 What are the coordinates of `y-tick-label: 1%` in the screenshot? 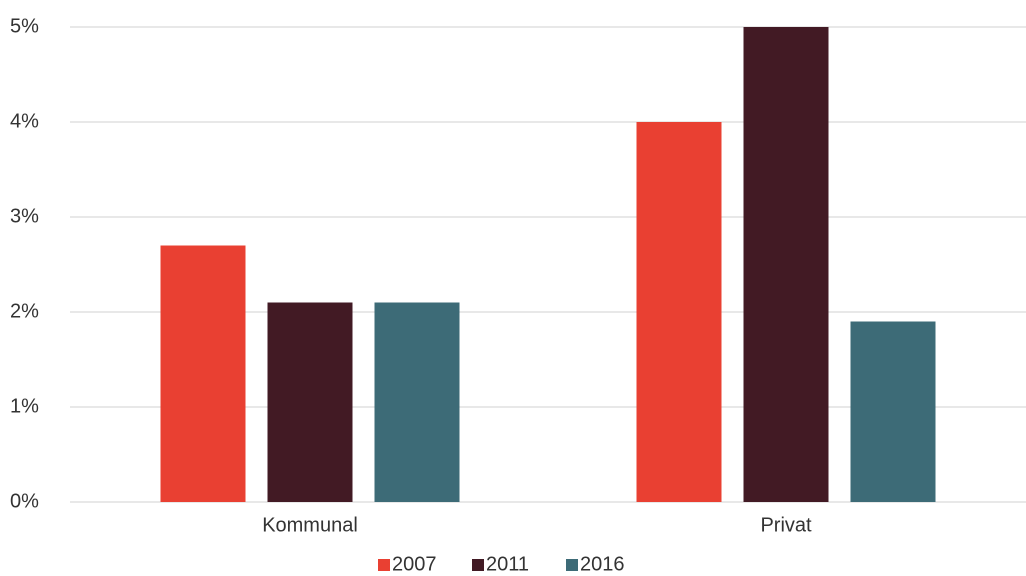 It's located at (24, 406).